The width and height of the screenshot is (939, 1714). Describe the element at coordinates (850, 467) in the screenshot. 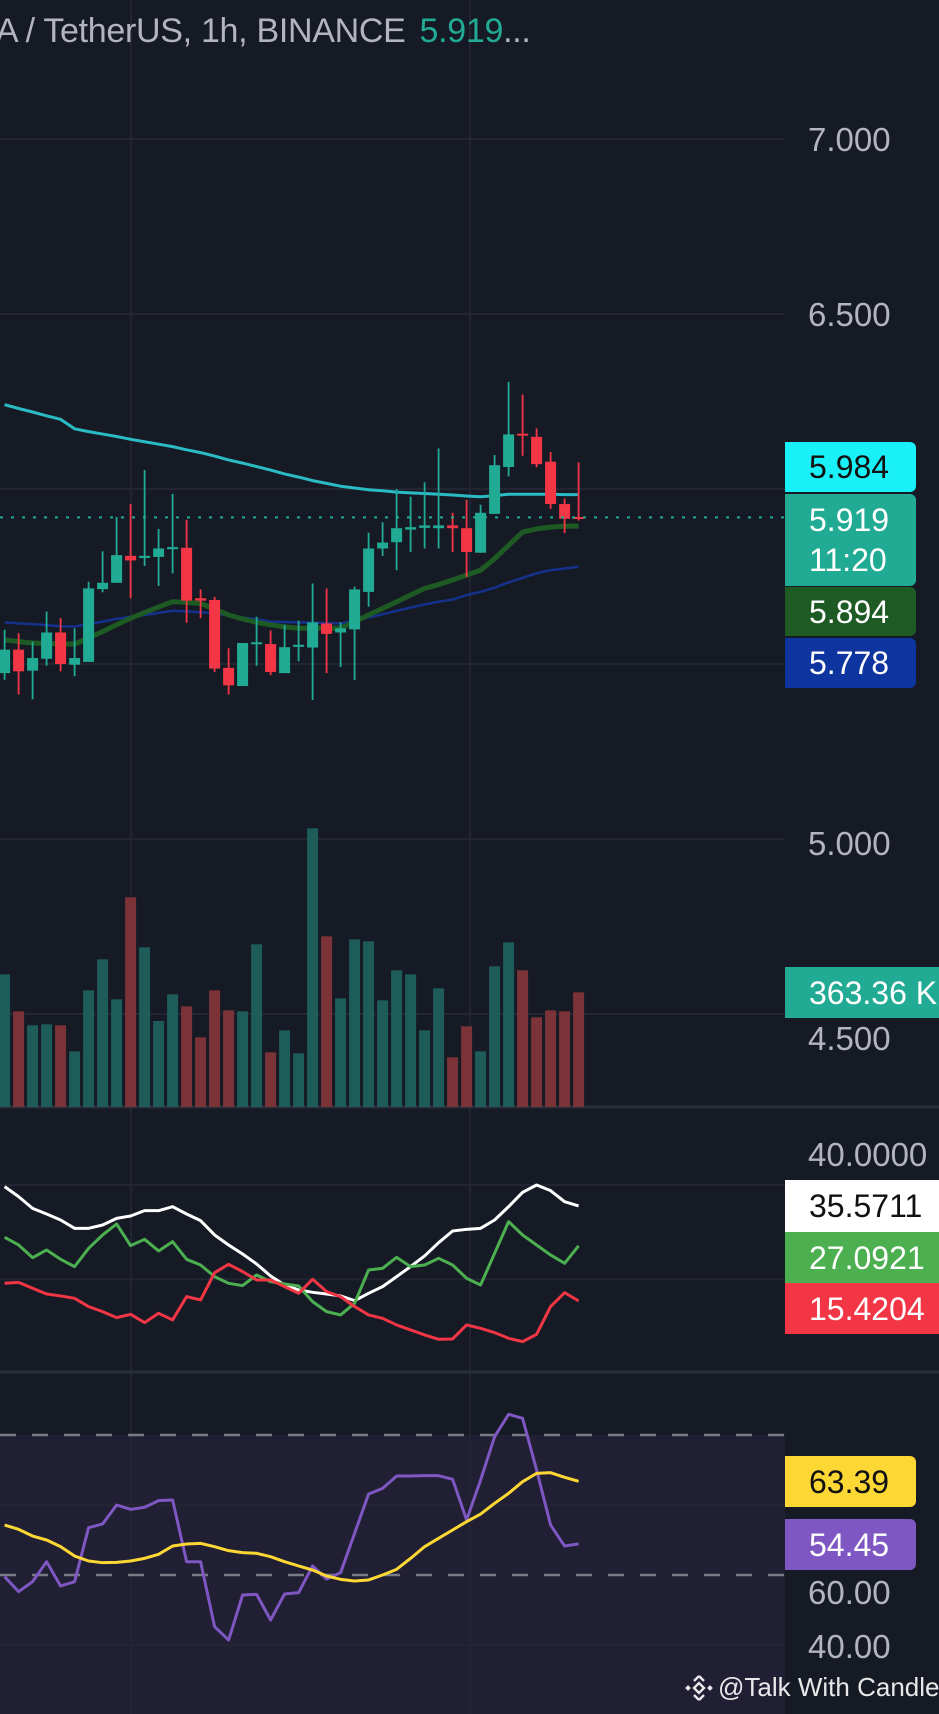

I see `ma-cyan-tag: 5.984` at that location.